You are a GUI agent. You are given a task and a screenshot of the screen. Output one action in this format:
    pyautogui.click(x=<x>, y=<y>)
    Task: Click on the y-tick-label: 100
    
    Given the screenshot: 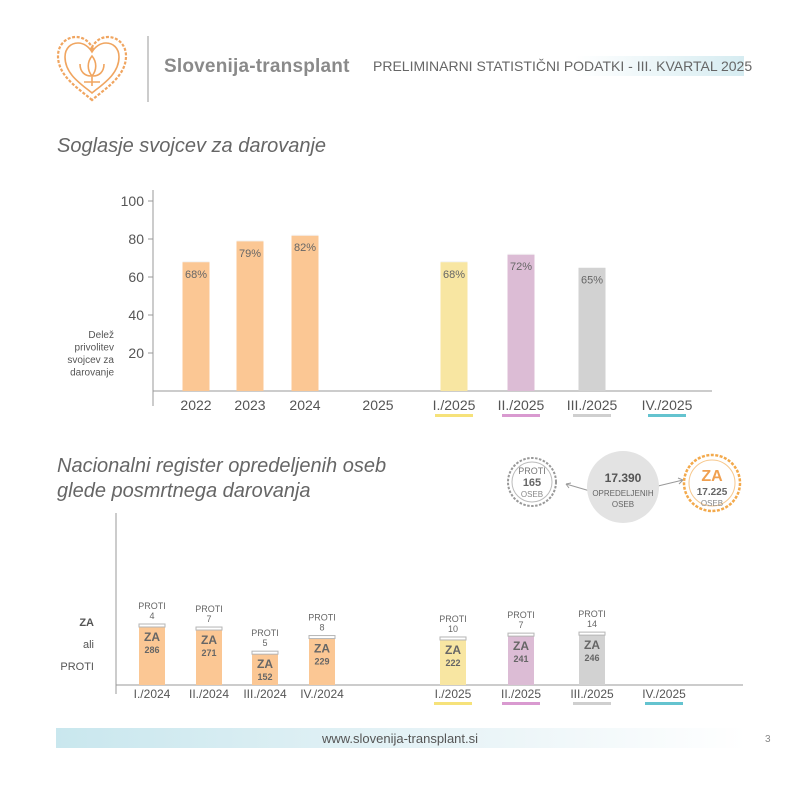 What is the action you would take?
    pyautogui.click(x=133, y=201)
    